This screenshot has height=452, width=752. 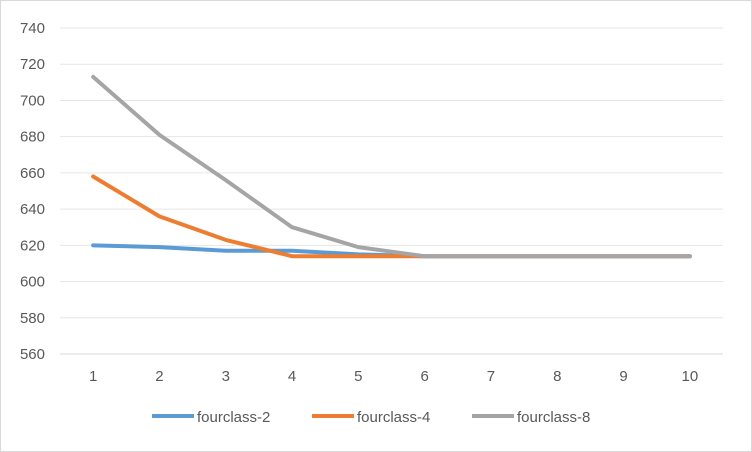 What do you see at coordinates (553, 417) in the screenshot?
I see `legend-label-fourclass-8: fourclass-8` at bounding box center [553, 417].